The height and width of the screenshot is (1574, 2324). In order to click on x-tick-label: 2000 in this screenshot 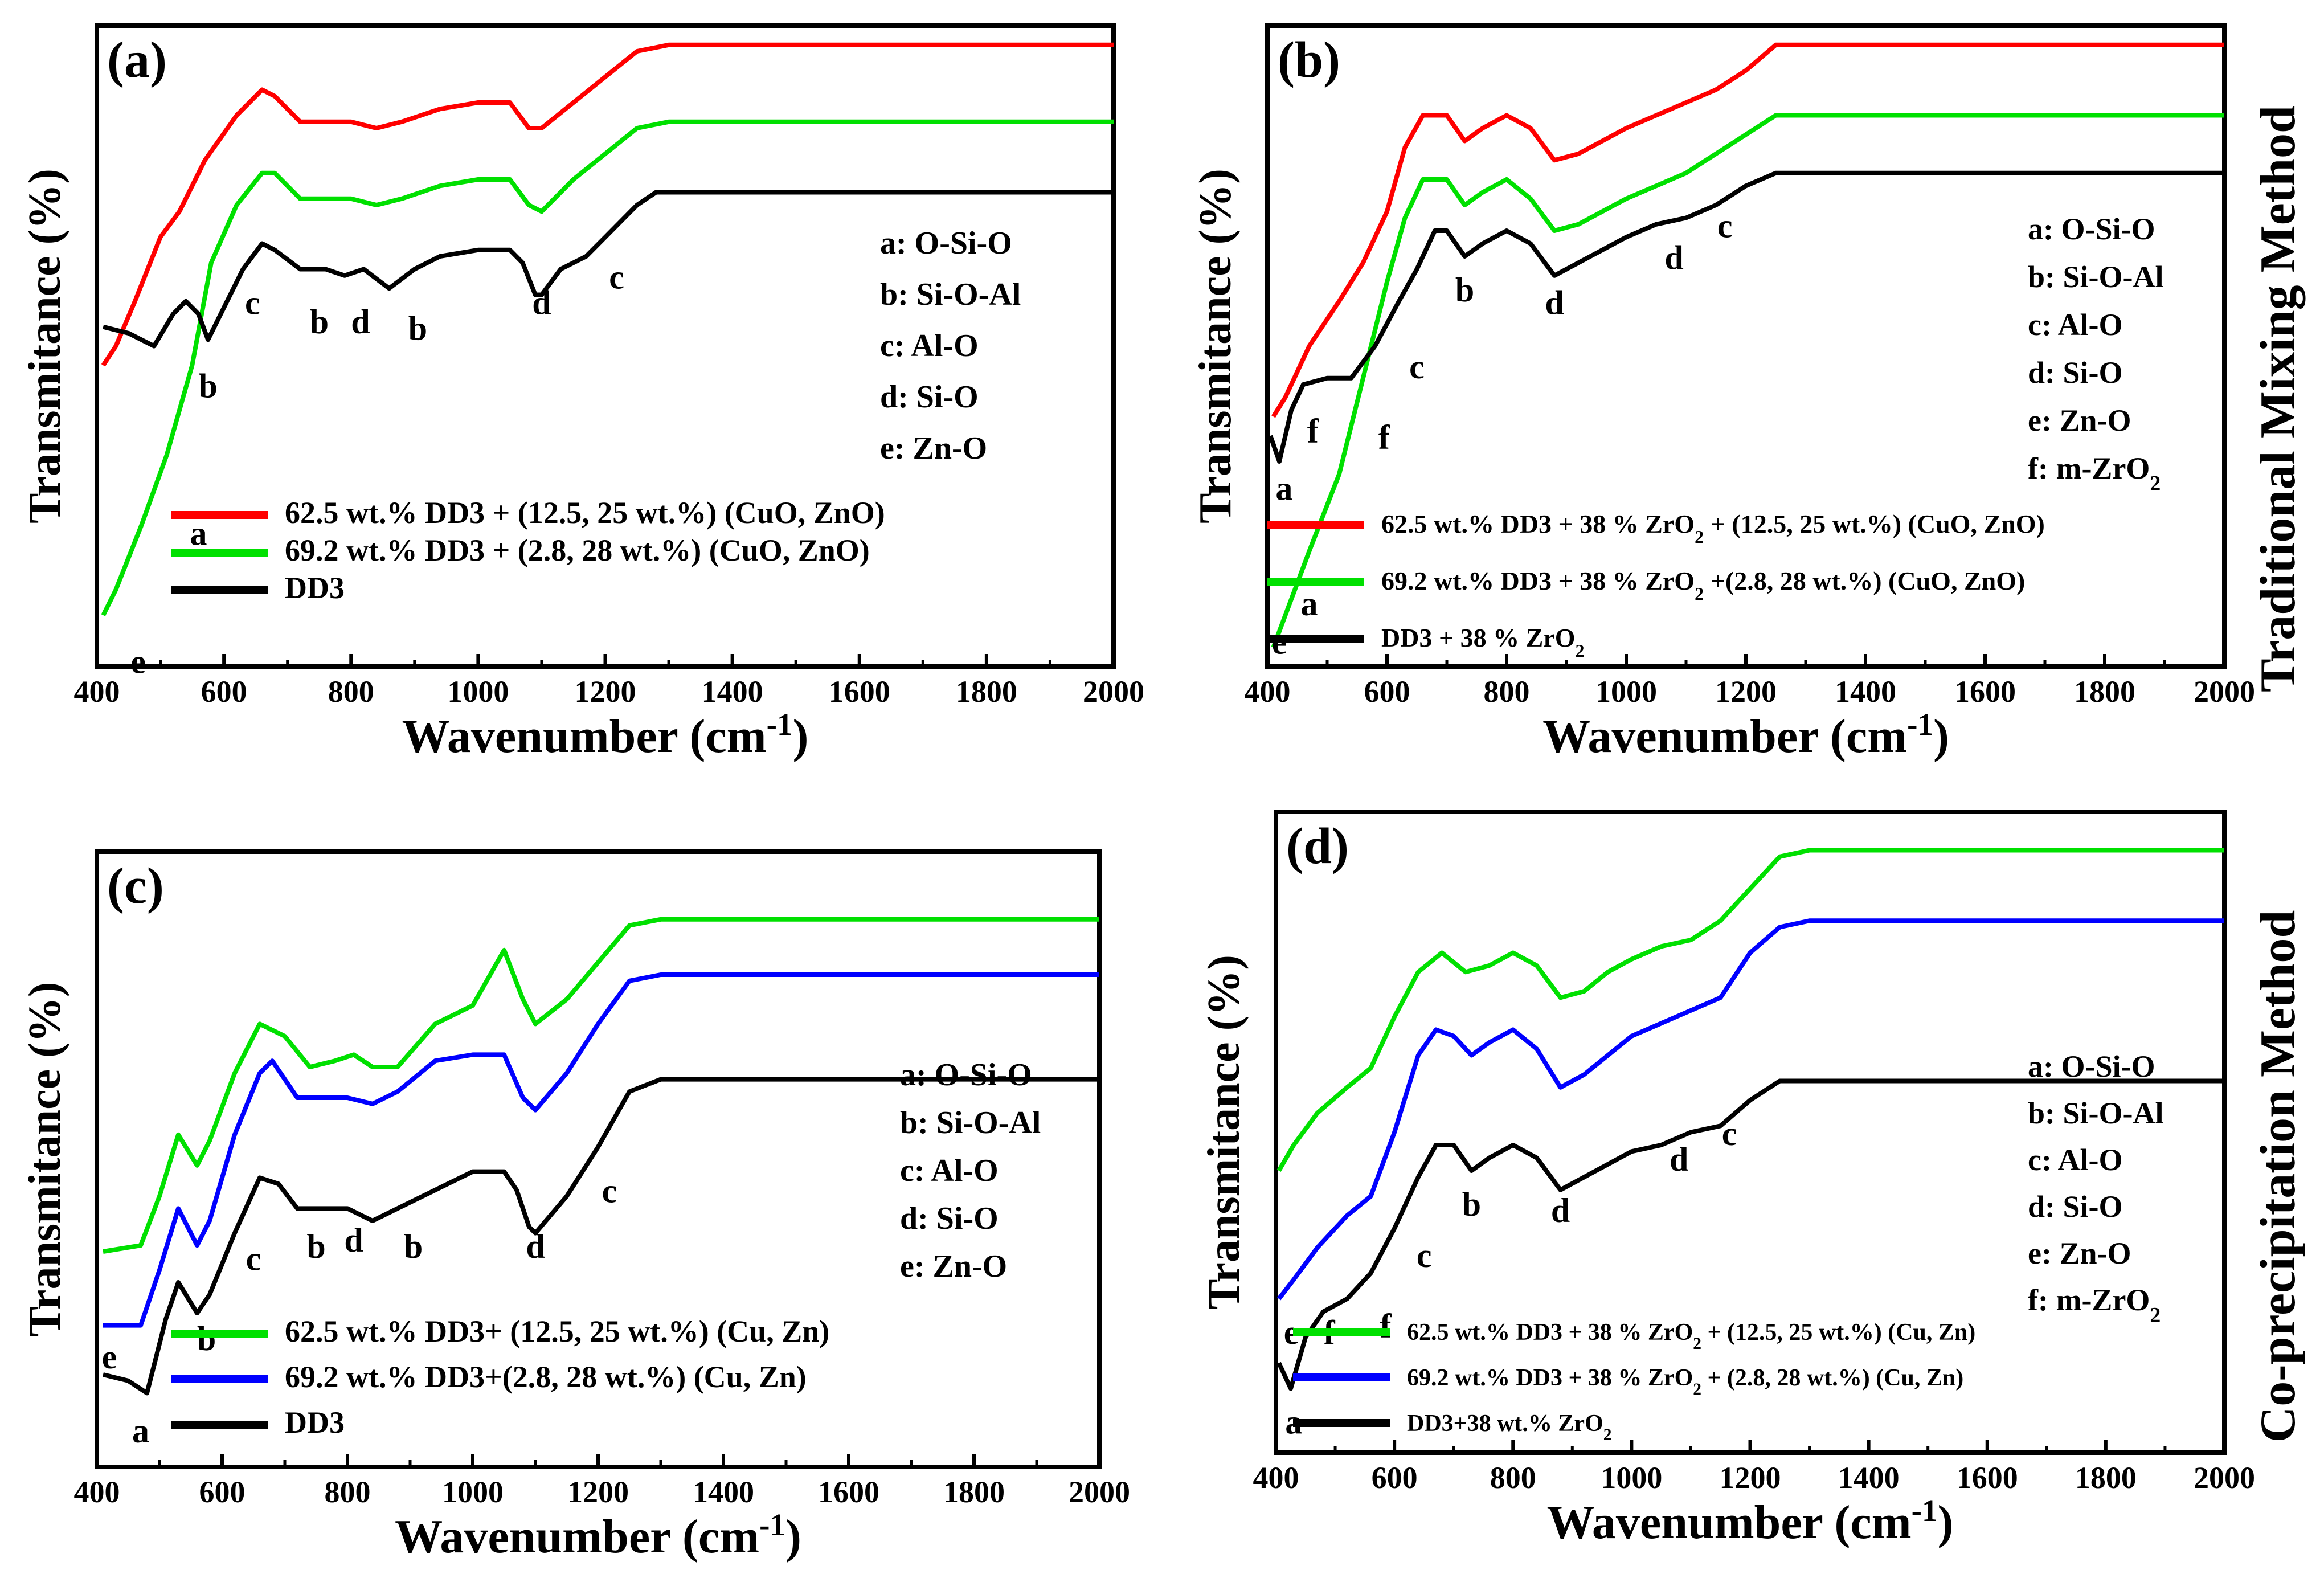, I will do `click(2224, 691)`.